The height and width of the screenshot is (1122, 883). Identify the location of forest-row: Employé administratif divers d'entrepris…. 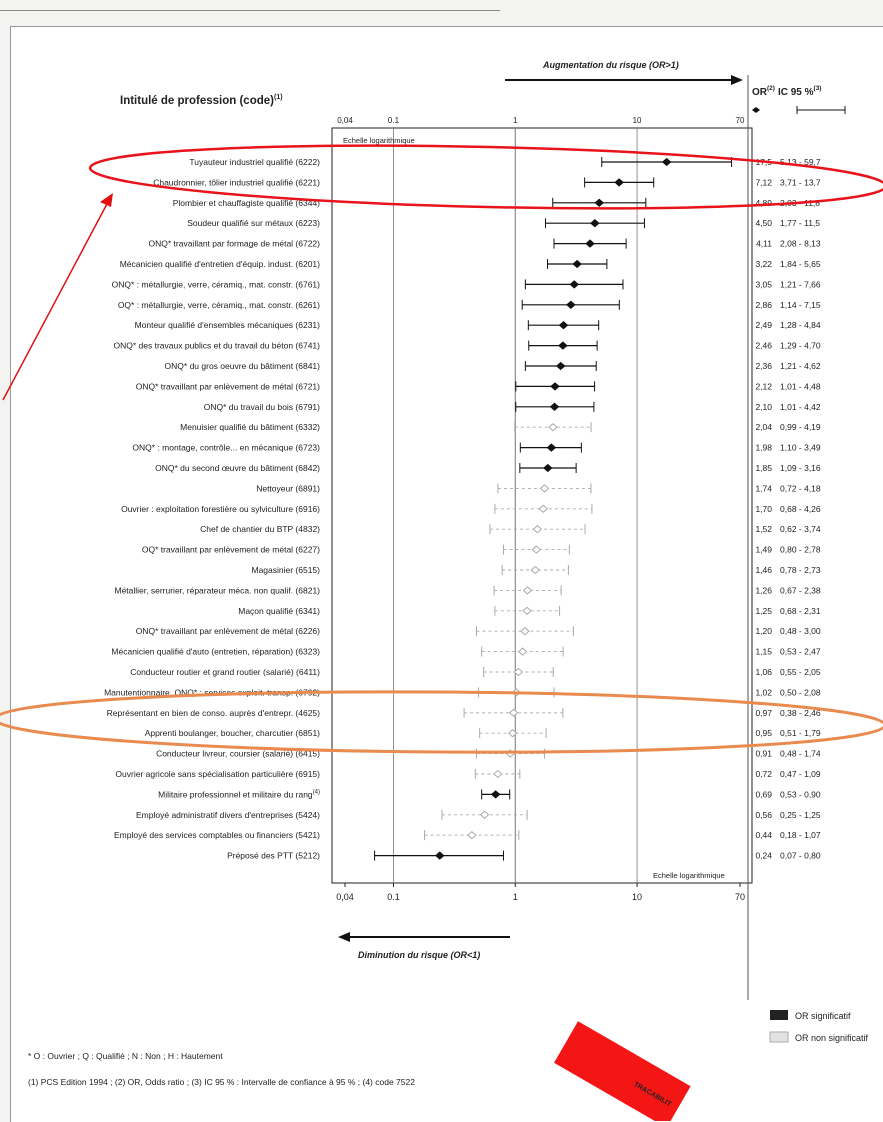
(478, 814).